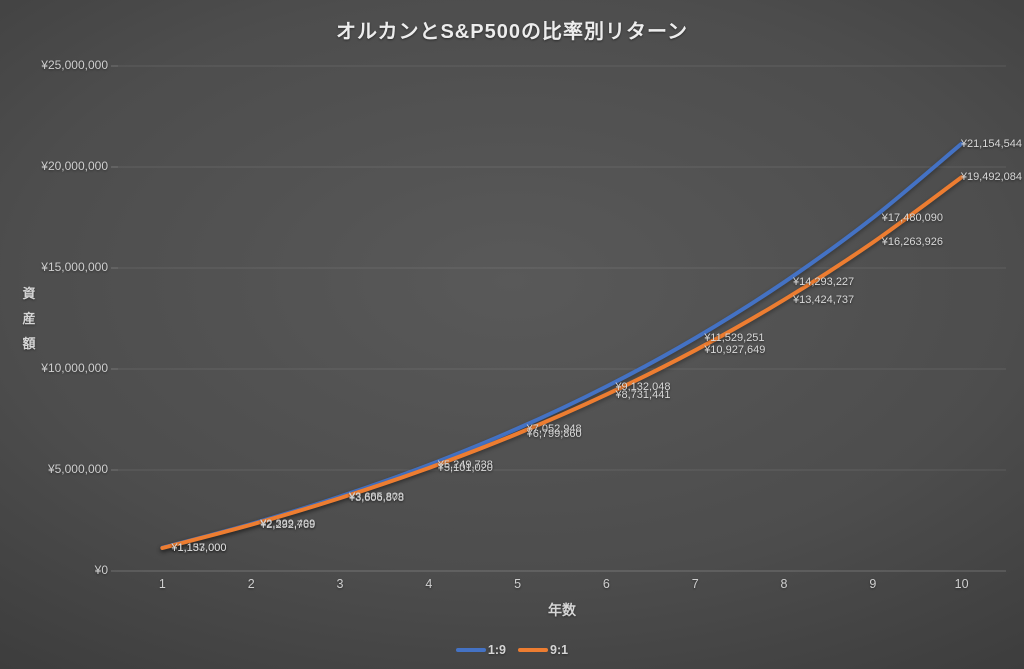  I want to click on x-tick-label: 1, so click(162, 584).